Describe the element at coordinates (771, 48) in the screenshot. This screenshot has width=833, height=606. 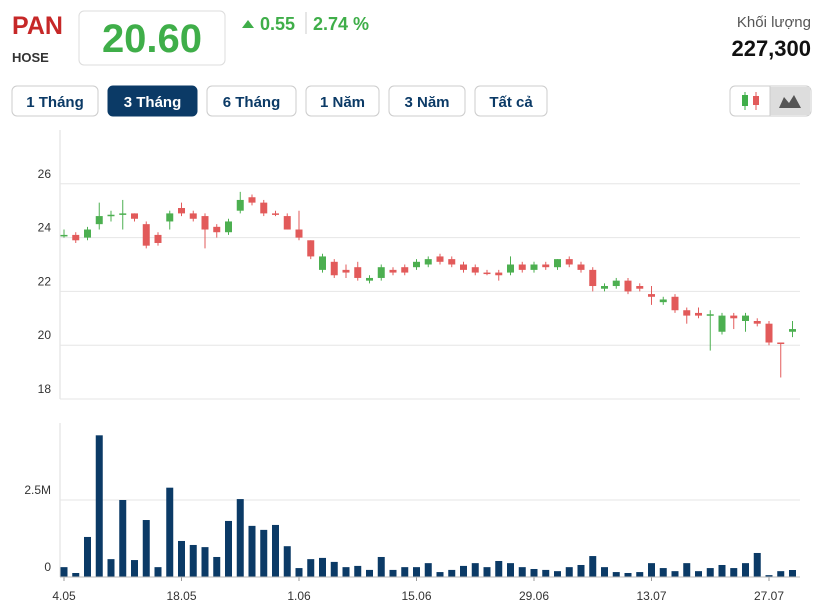
I see `volume: 227,300` at that location.